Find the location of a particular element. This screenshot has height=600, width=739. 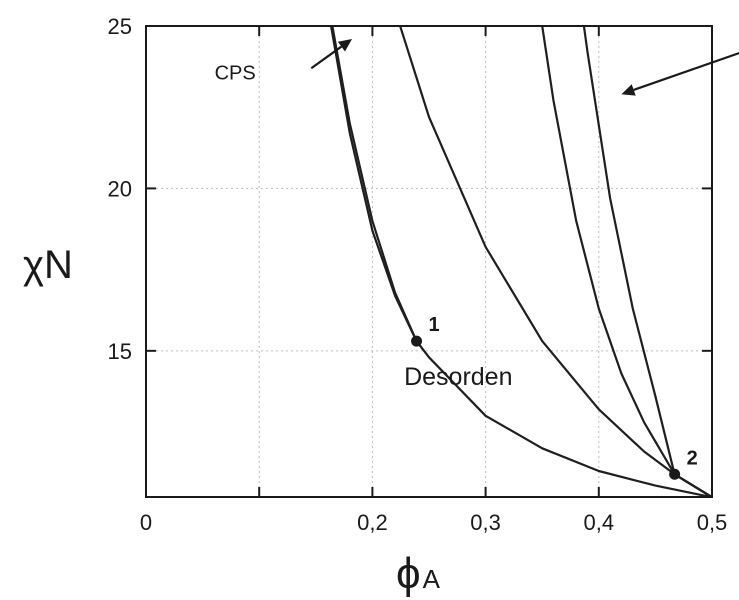

y-axis-title: χN is located at coordinates (48, 265).